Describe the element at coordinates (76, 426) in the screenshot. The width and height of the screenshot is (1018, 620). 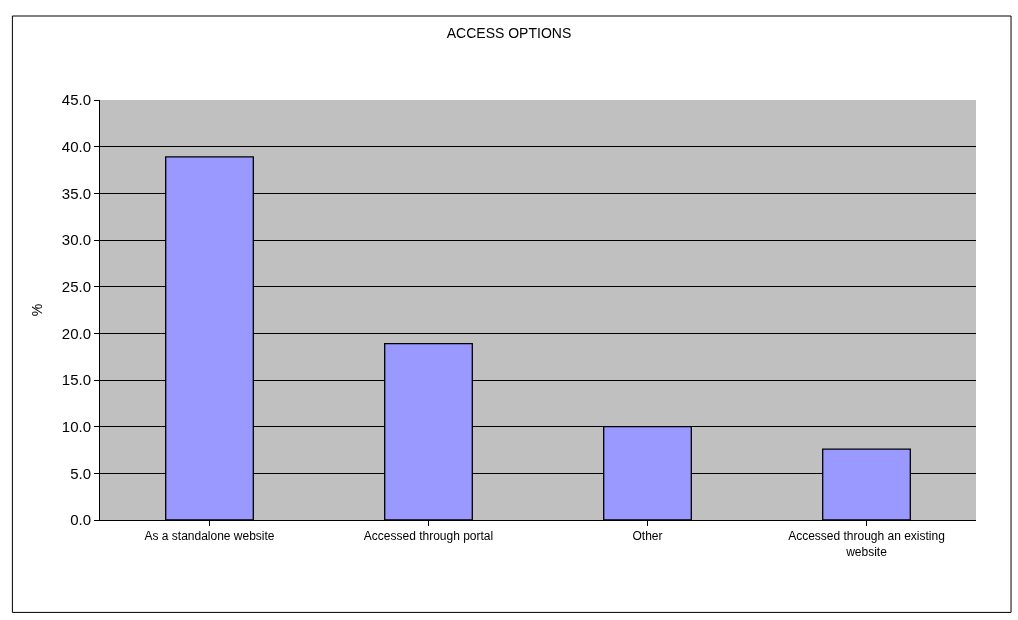
I see `y-tick-label: 10.0` at that location.